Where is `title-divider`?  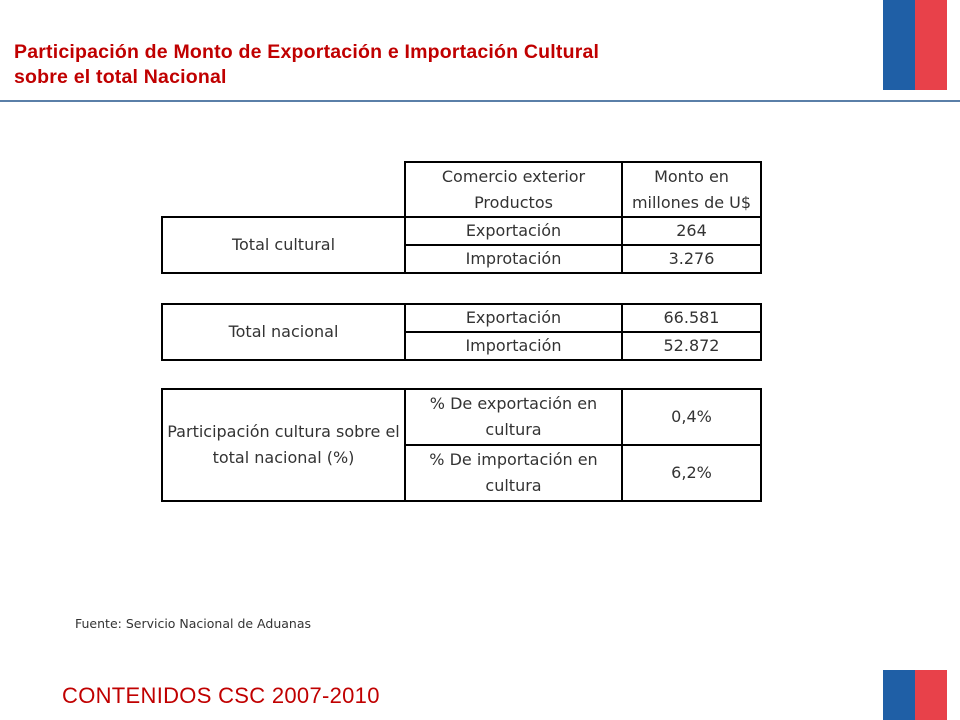 title-divider is located at coordinates (480, 101).